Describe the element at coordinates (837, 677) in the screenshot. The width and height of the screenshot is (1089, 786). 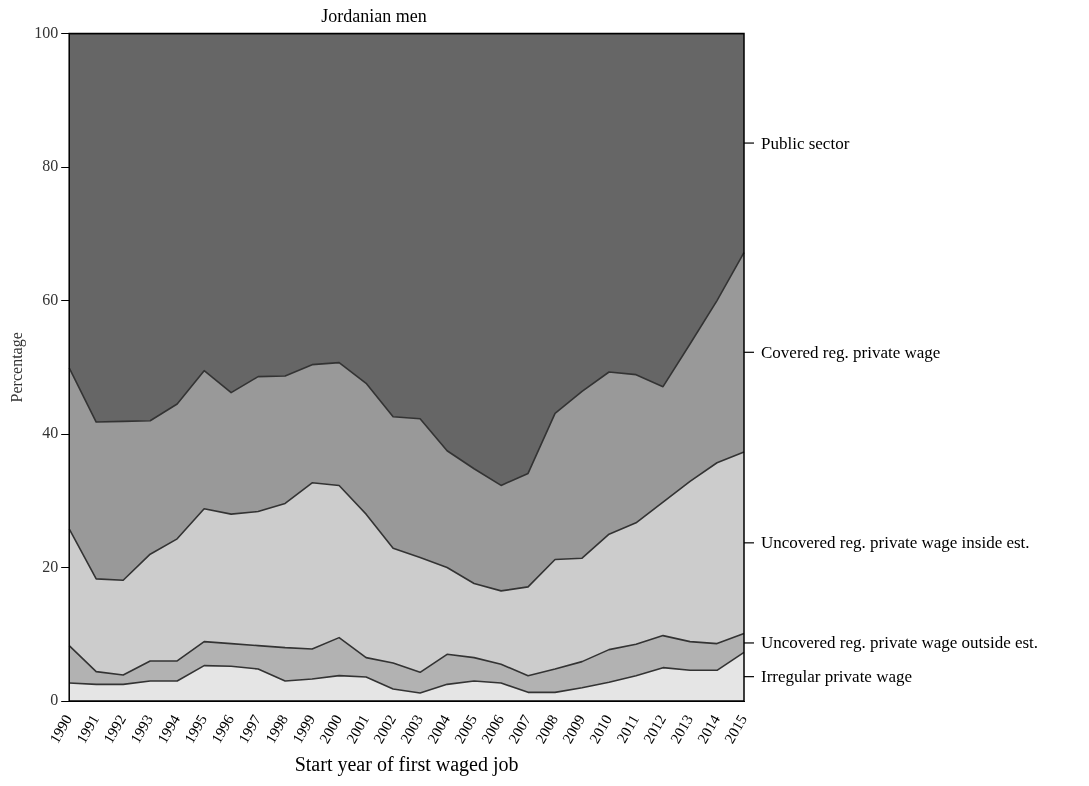
I see `series-label: Irregular private wage` at that location.